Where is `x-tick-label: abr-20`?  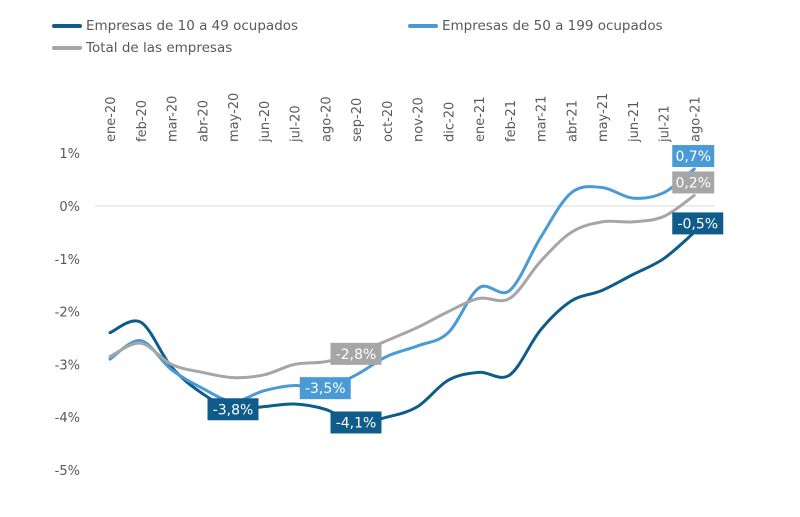
x-tick-label: abr-20 is located at coordinates (203, 121).